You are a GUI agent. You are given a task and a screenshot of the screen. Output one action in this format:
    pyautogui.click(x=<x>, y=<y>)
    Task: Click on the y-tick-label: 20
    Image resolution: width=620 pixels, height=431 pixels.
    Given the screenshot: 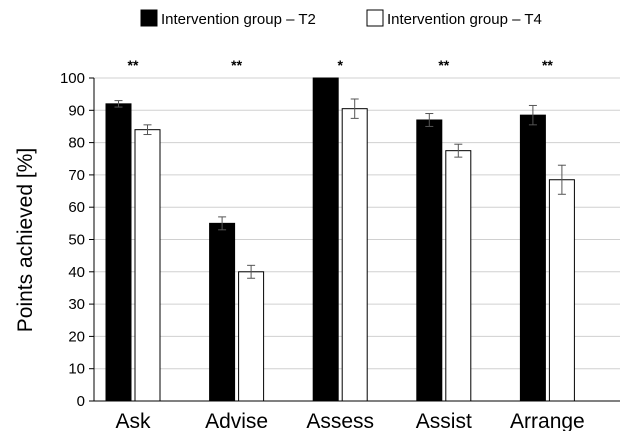 What is the action you would take?
    pyautogui.click(x=76, y=336)
    